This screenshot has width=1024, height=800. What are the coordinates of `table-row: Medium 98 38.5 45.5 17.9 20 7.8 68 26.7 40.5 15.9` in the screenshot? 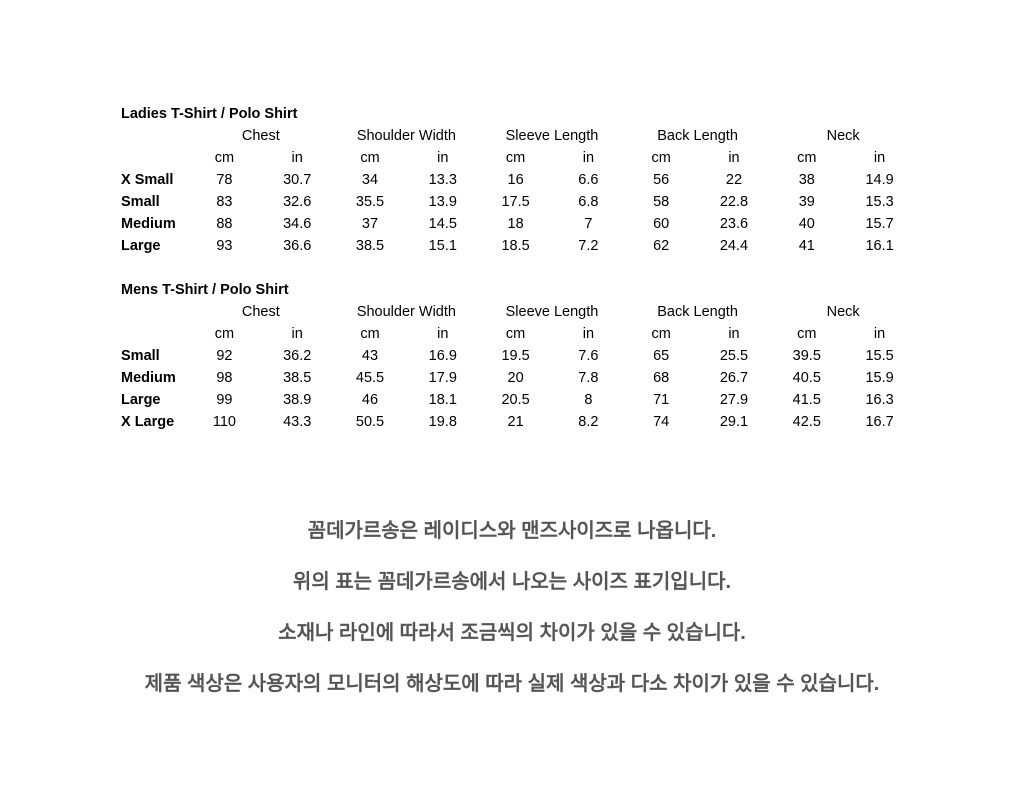 It's located at (518, 378).